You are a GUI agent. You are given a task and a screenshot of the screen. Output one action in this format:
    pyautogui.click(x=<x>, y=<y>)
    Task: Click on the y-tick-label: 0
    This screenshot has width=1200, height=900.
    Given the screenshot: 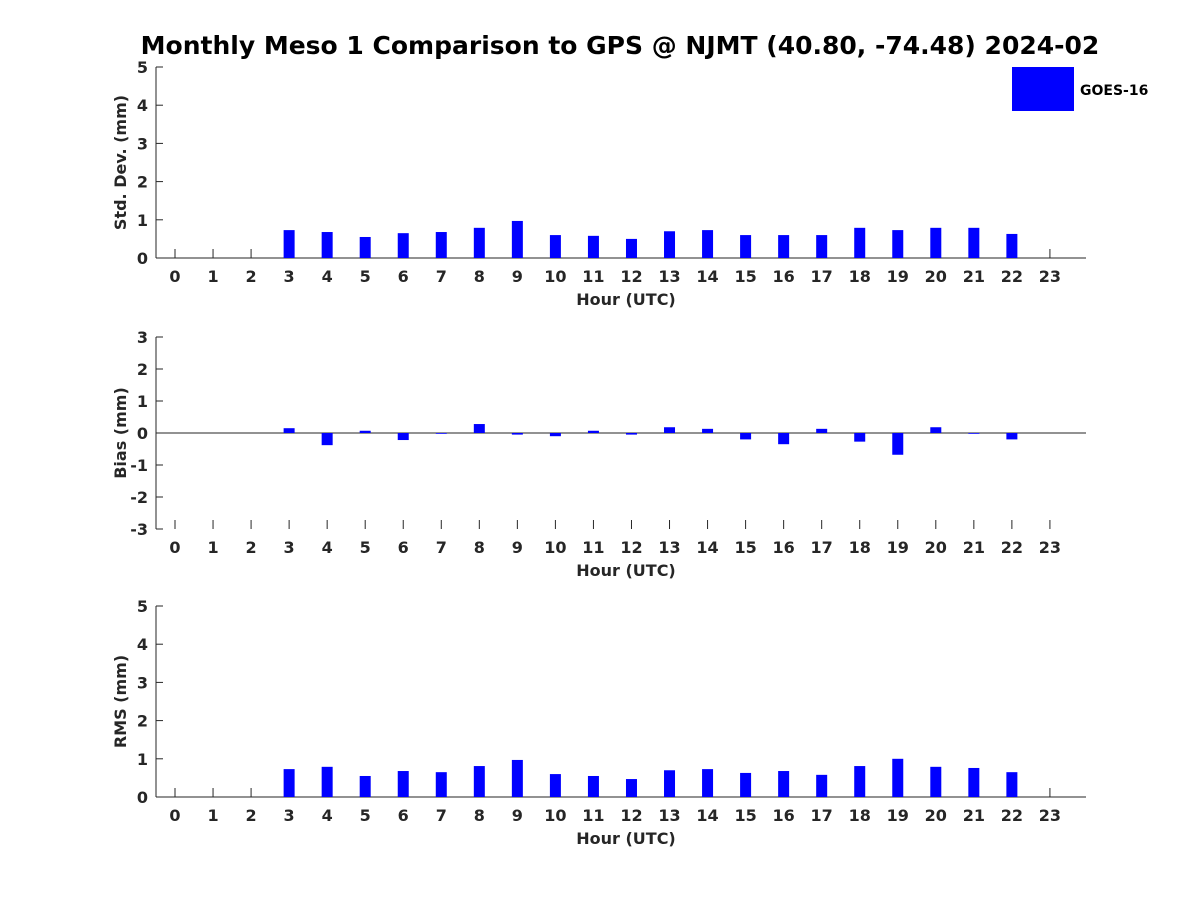 What is the action you would take?
    pyautogui.click(x=142, y=433)
    